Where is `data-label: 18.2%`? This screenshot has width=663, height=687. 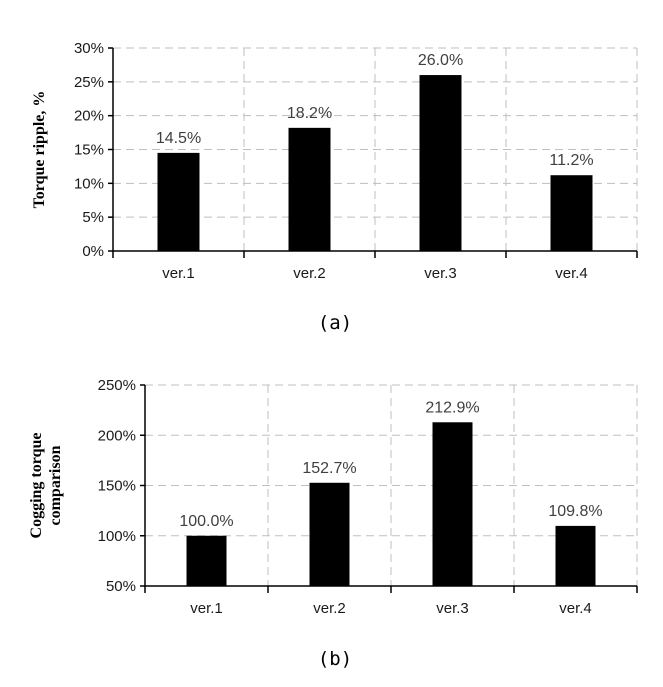 data-label: 18.2% is located at coordinates (309, 113).